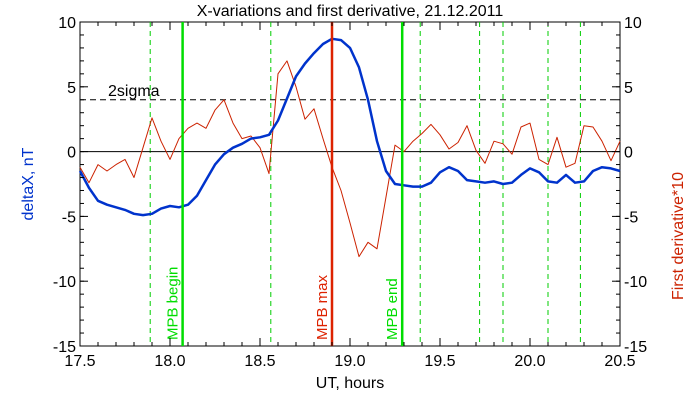 The image size is (700, 400). I want to click on right-y-tick-label-5: 10, so click(633, 23).